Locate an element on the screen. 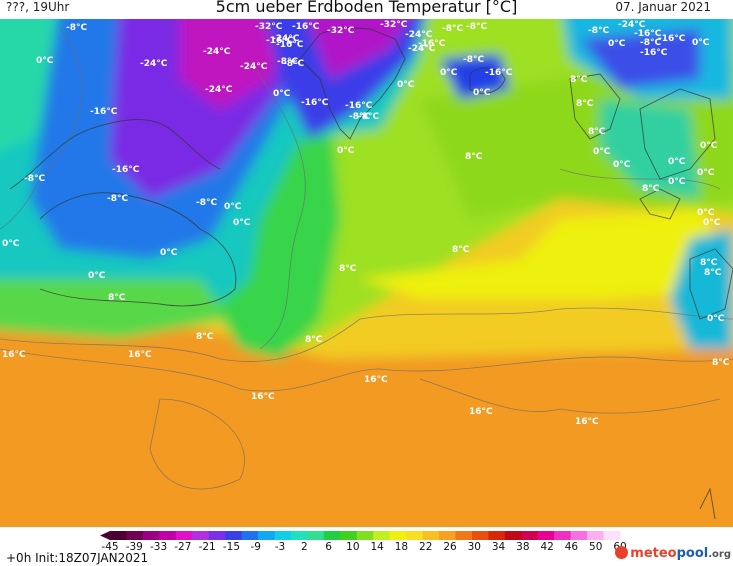 This screenshot has height=566, width=733. meteopool-logo: meteopool.org is located at coordinates (673, 553).